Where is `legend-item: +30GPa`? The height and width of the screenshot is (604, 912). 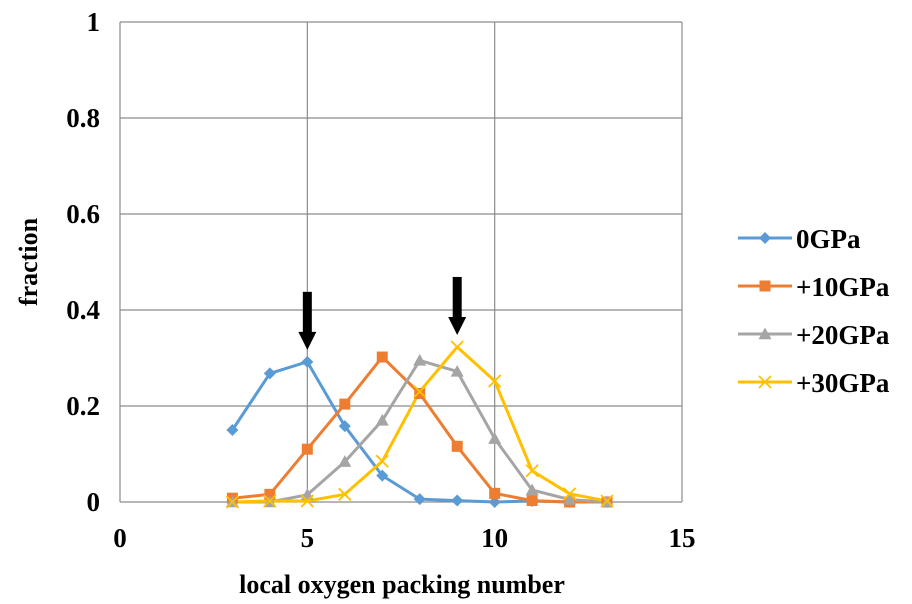 legend-item: +30GPa is located at coordinates (814, 383).